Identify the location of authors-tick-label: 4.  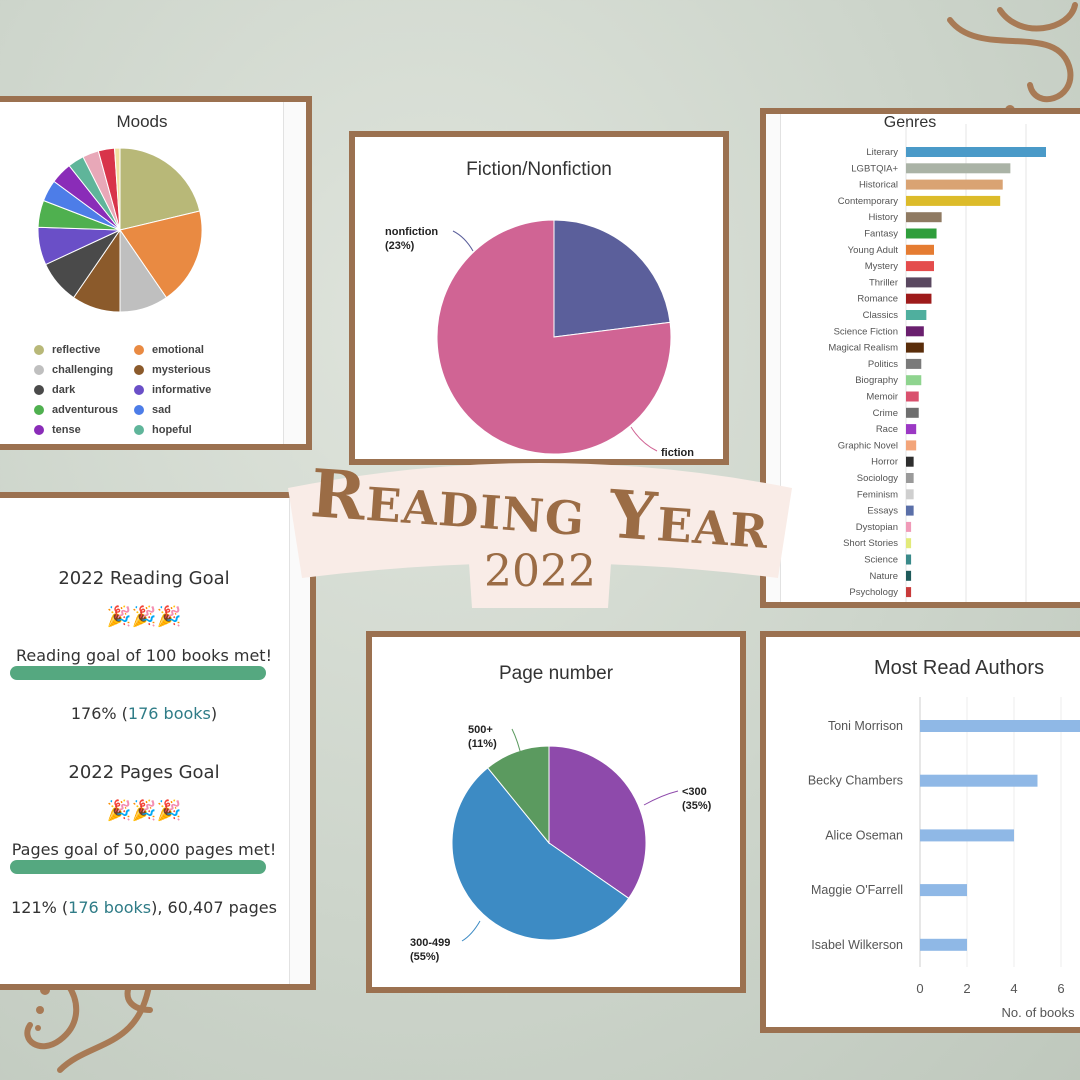
(1013, 988).